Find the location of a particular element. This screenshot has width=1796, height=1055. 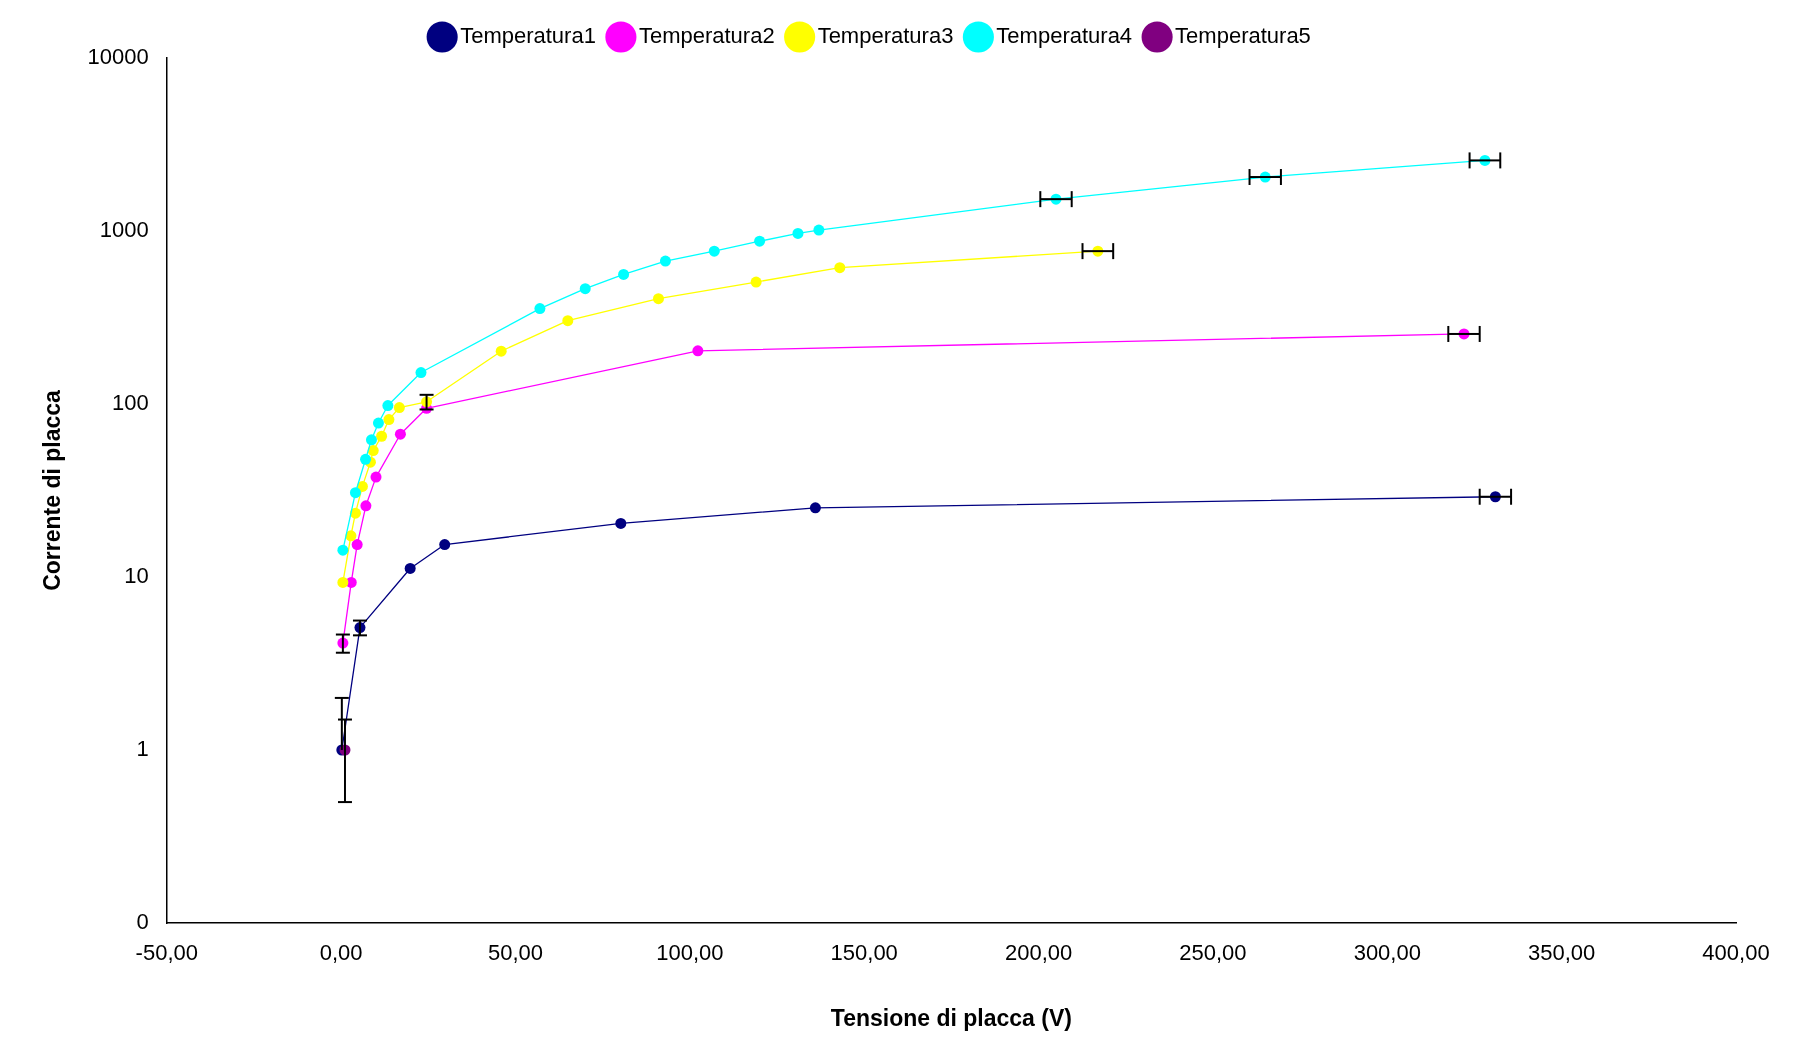

legend-label: Temperatura5 is located at coordinates (1243, 36).